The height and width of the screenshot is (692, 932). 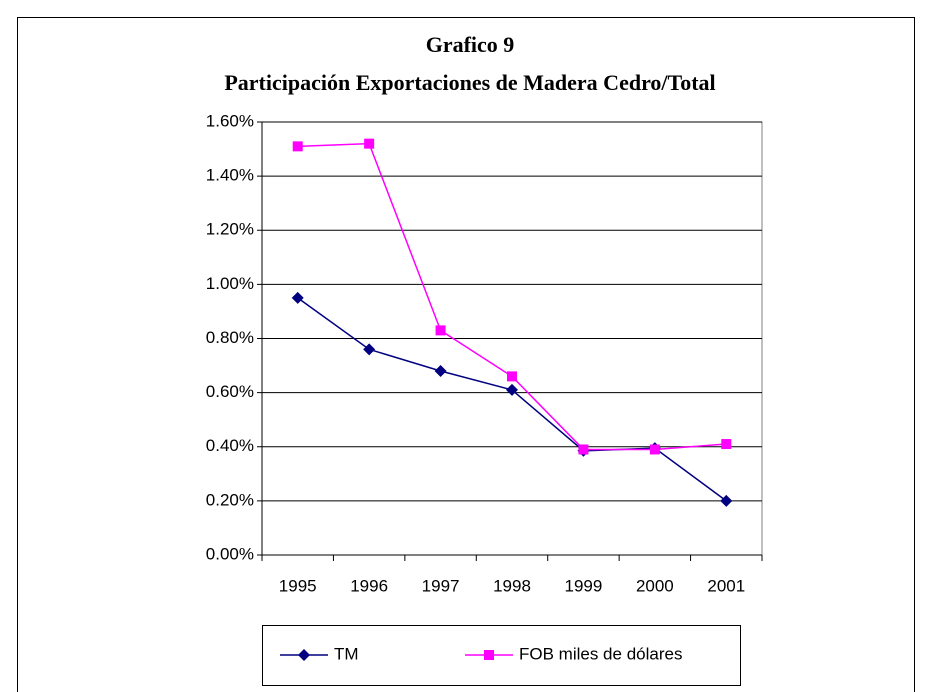 I want to click on y-tick-label: 0.00%, so click(x=230, y=553).